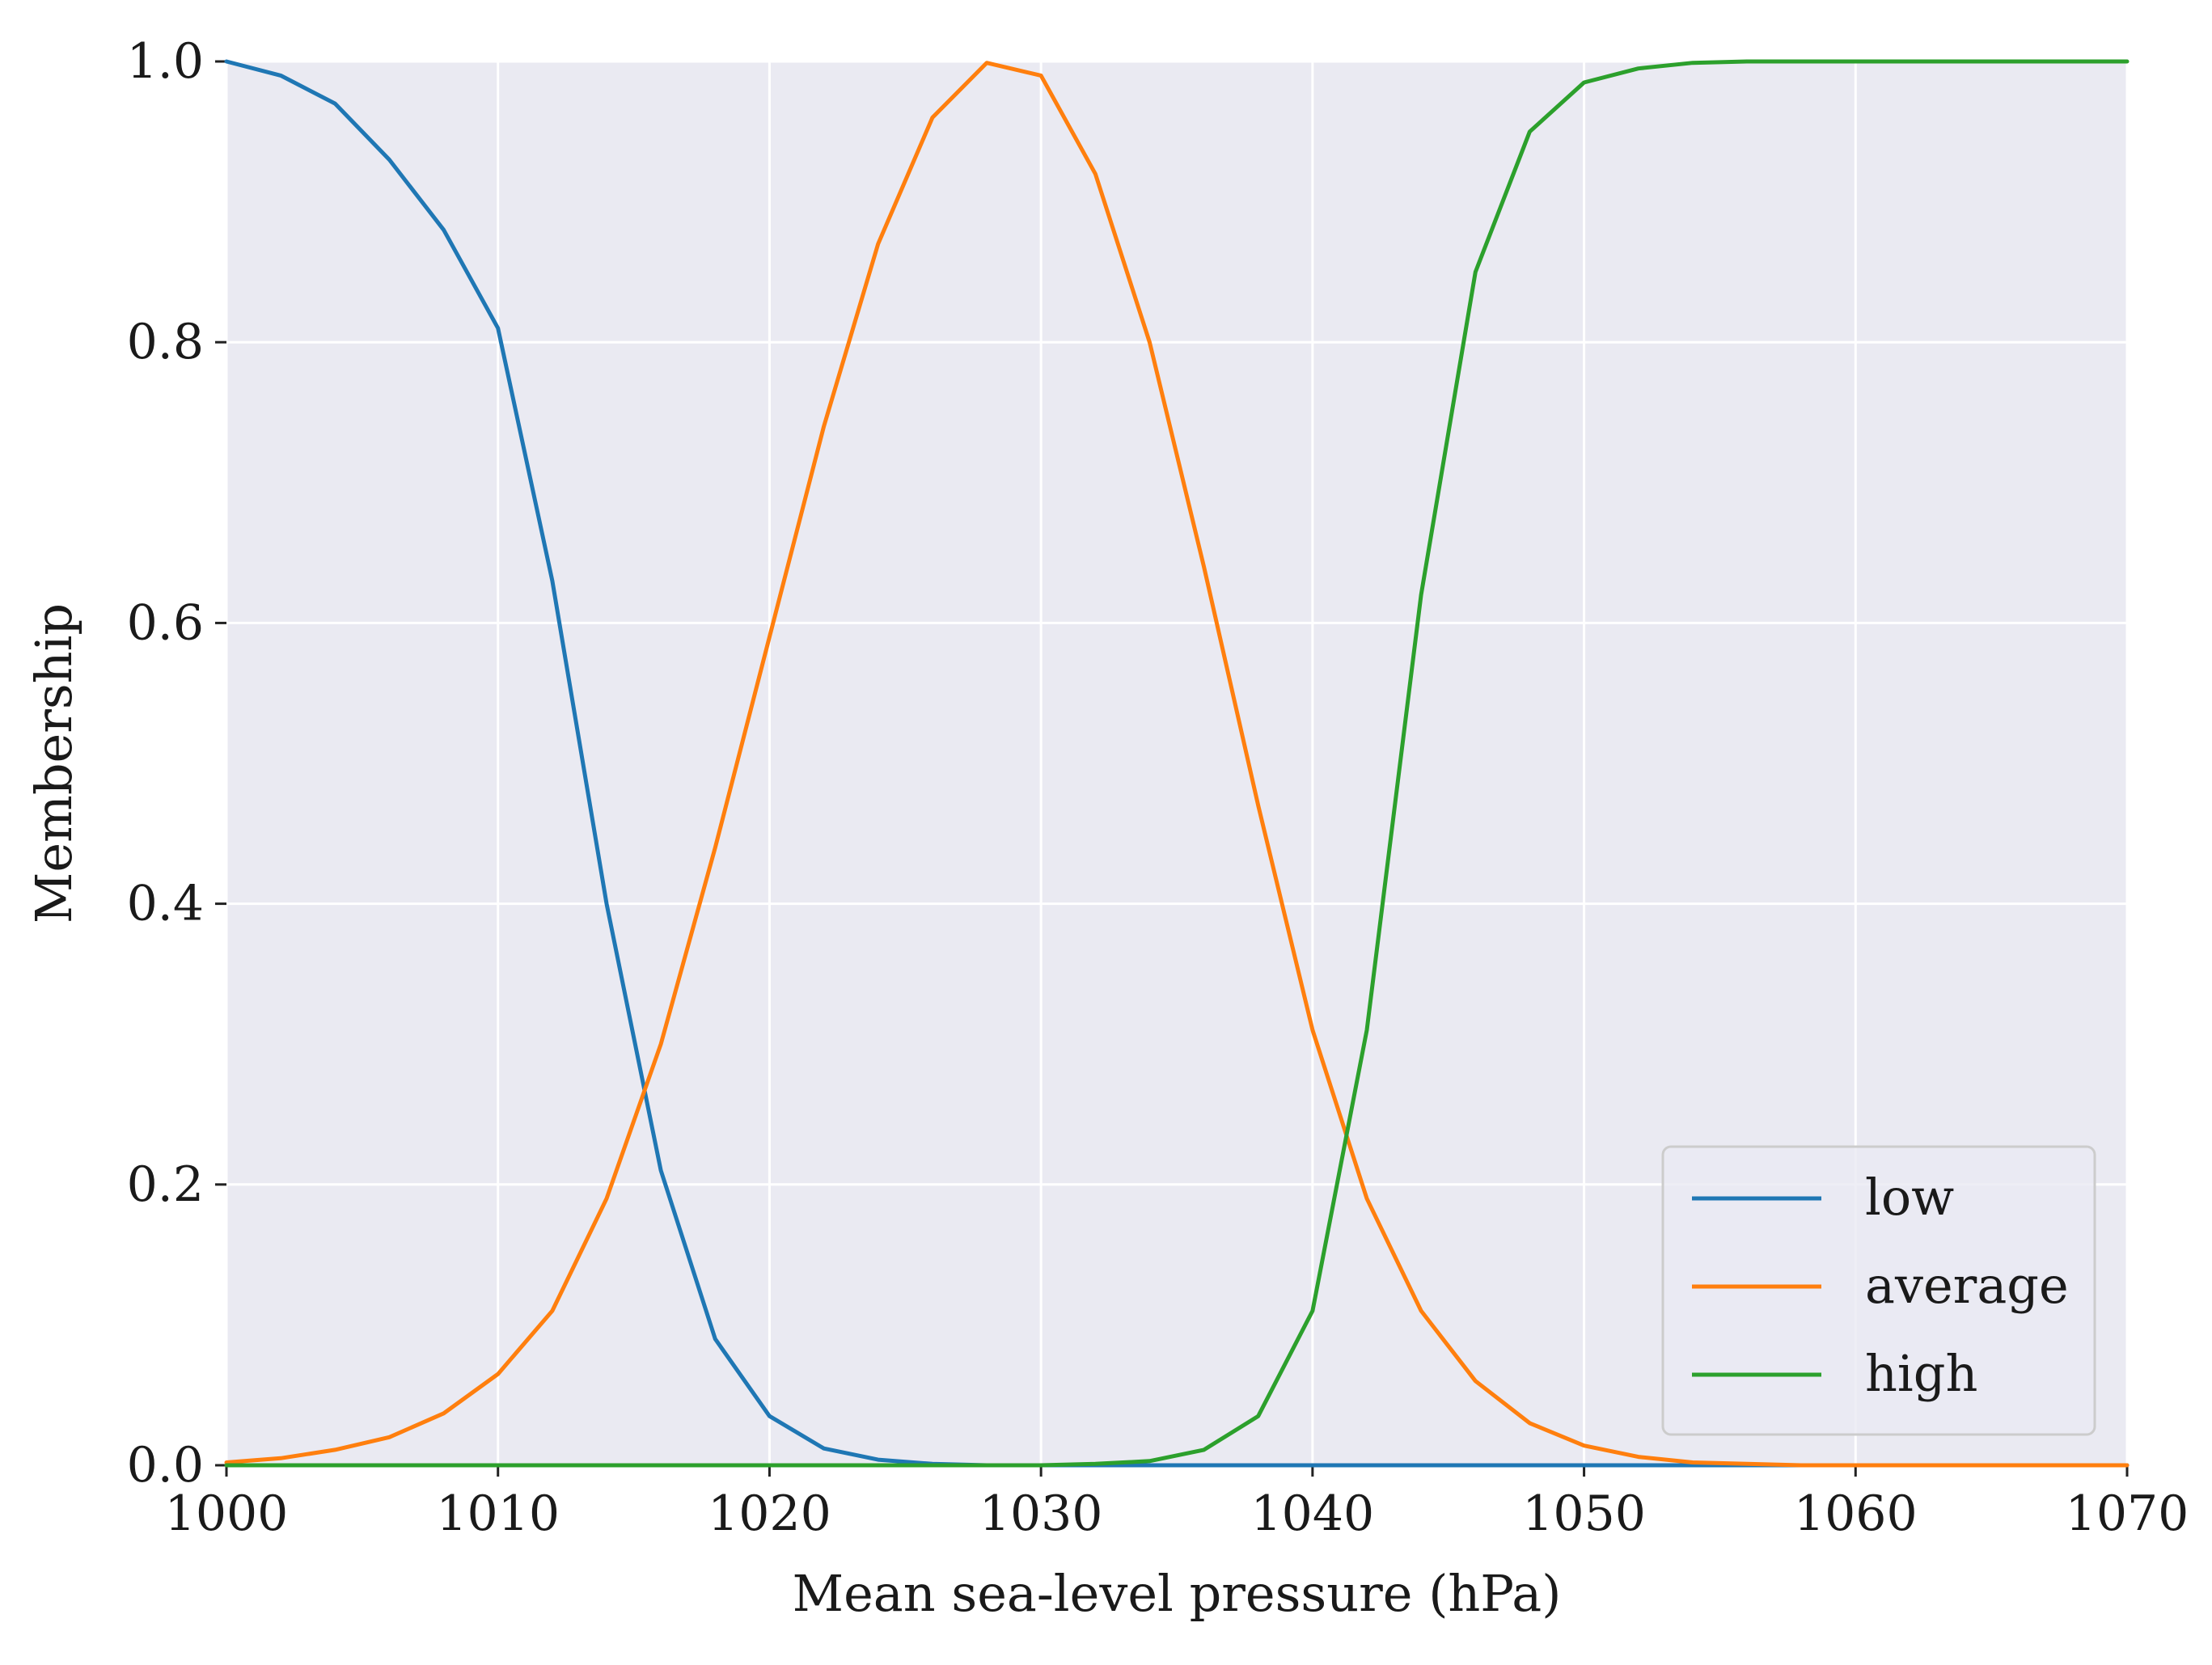  I want to click on legend-label-average: average, so click(1967, 1285).